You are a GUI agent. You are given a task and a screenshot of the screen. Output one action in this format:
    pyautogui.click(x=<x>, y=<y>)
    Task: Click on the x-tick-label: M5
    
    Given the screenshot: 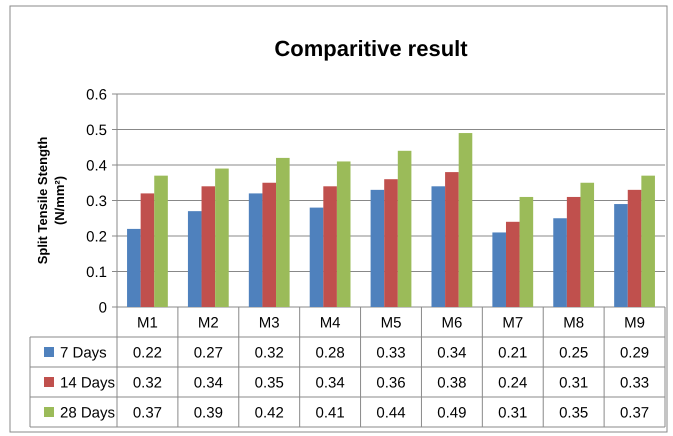 What is the action you would take?
    pyautogui.click(x=391, y=323)
    